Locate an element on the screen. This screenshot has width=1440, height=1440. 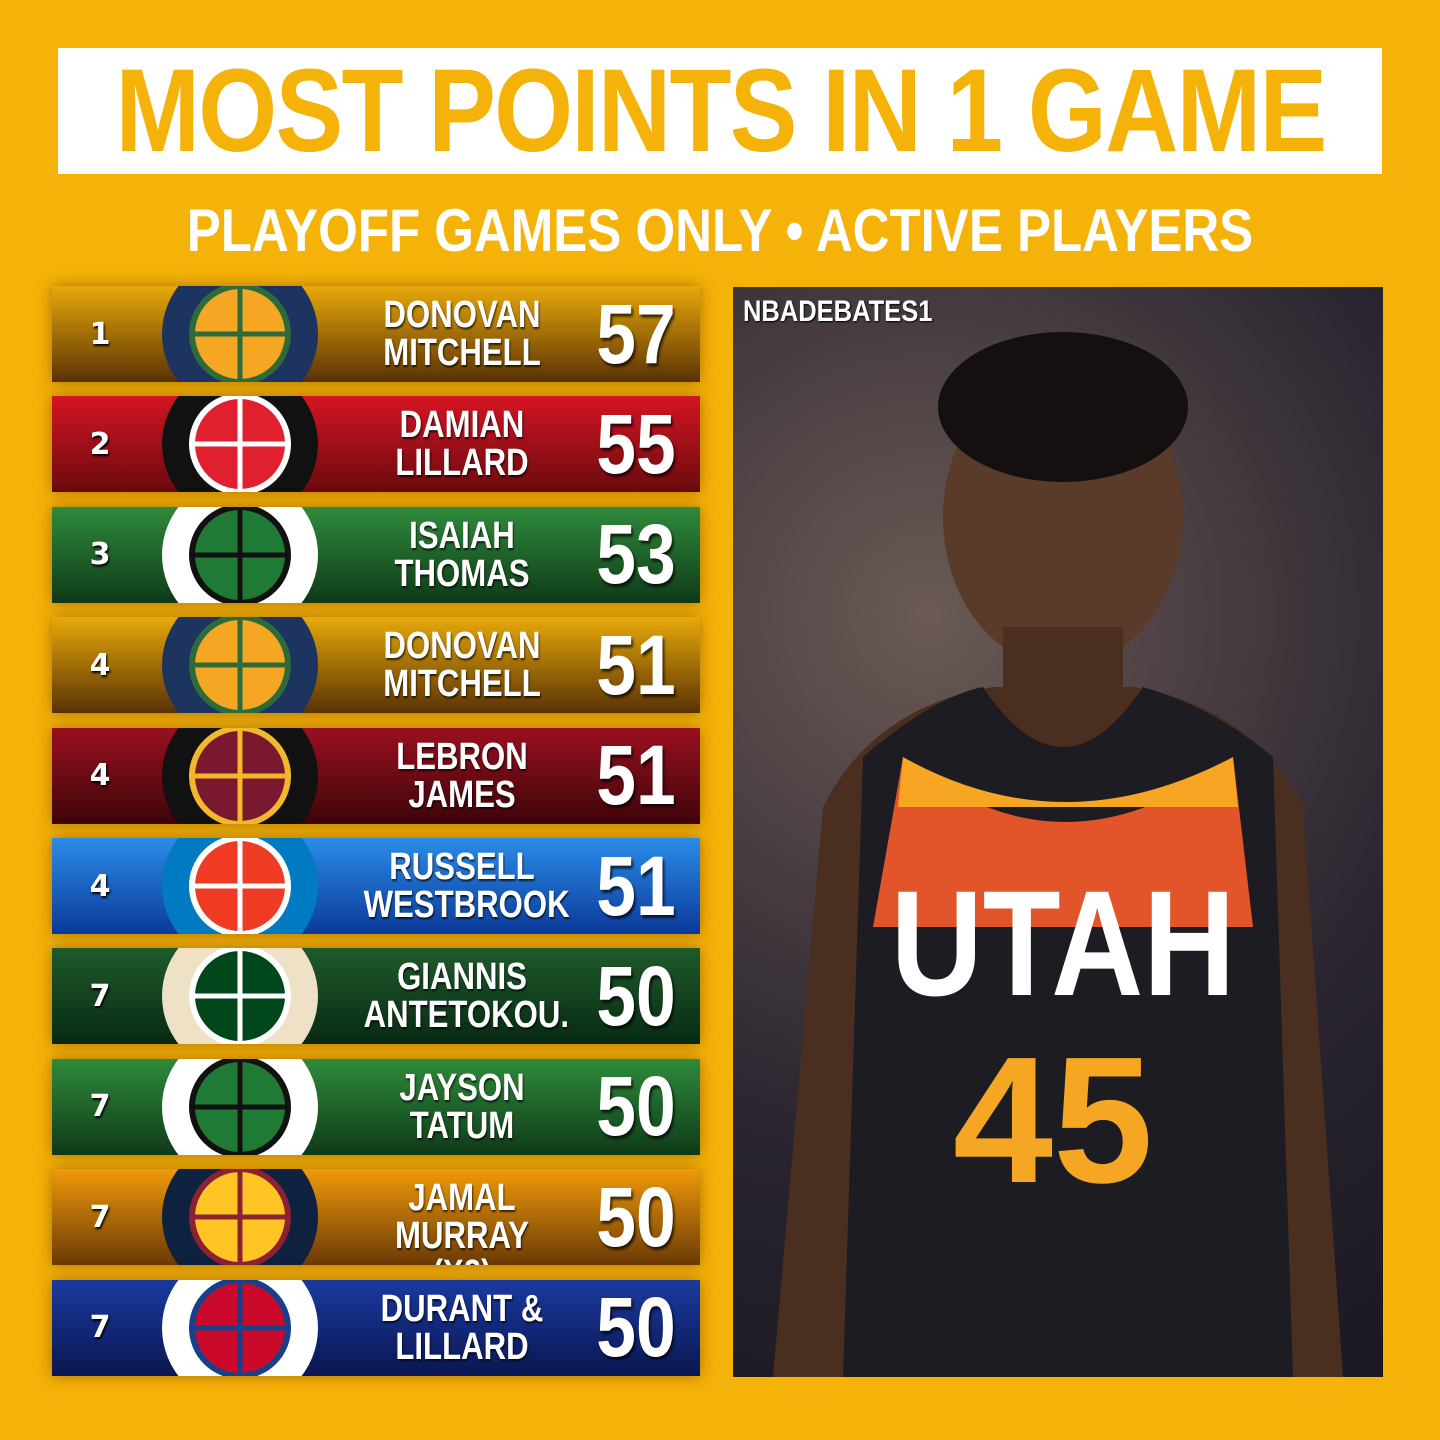
page-title: MOST POINTS IN 1 GAME is located at coordinates (721, 111).